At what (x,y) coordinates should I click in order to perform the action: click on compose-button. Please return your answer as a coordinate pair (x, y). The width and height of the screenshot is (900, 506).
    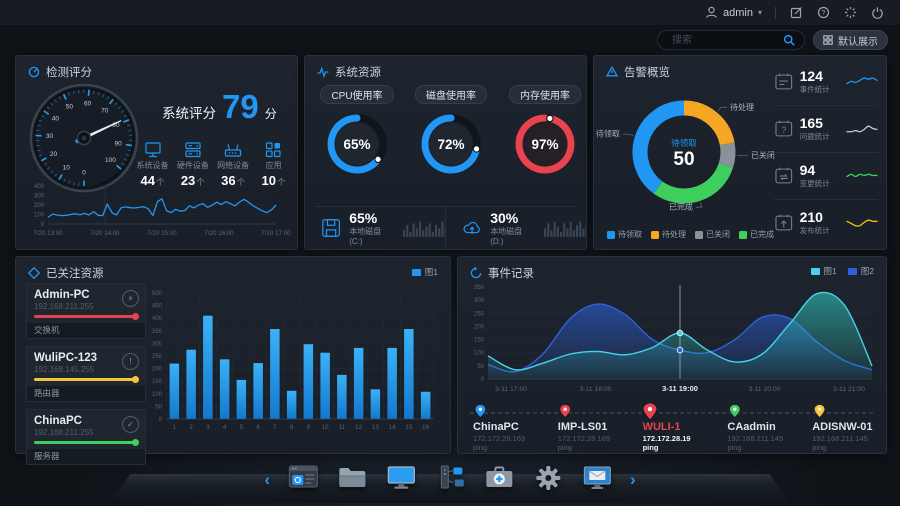
    Looking at the image, I should click on (796, 13).